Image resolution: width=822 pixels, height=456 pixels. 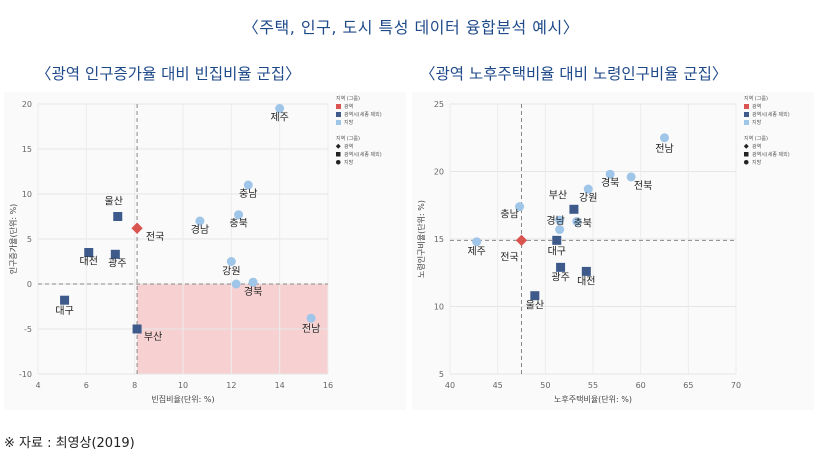 I want to click on x-tick-label: 50, so click(x=545, y=385).